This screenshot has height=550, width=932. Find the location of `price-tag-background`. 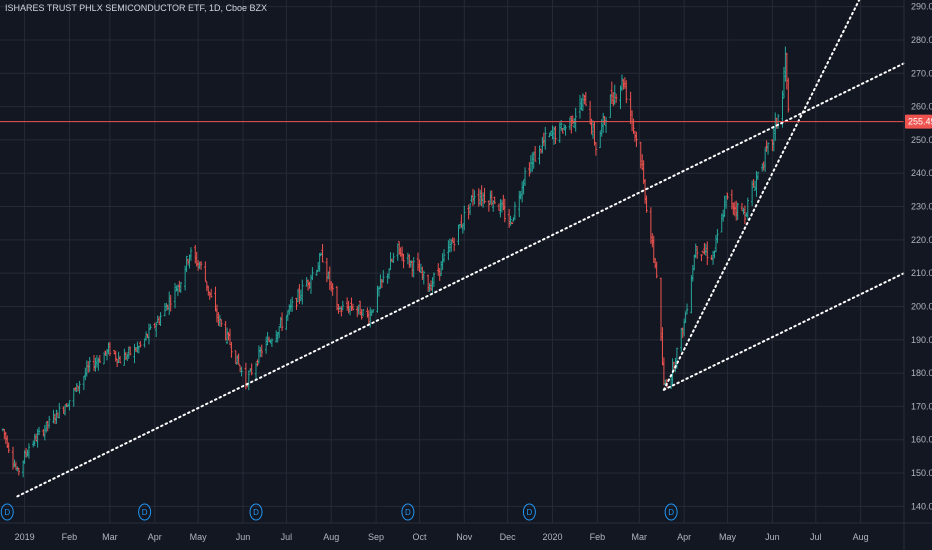

price-tag-background is located at coordinates (918, 121).